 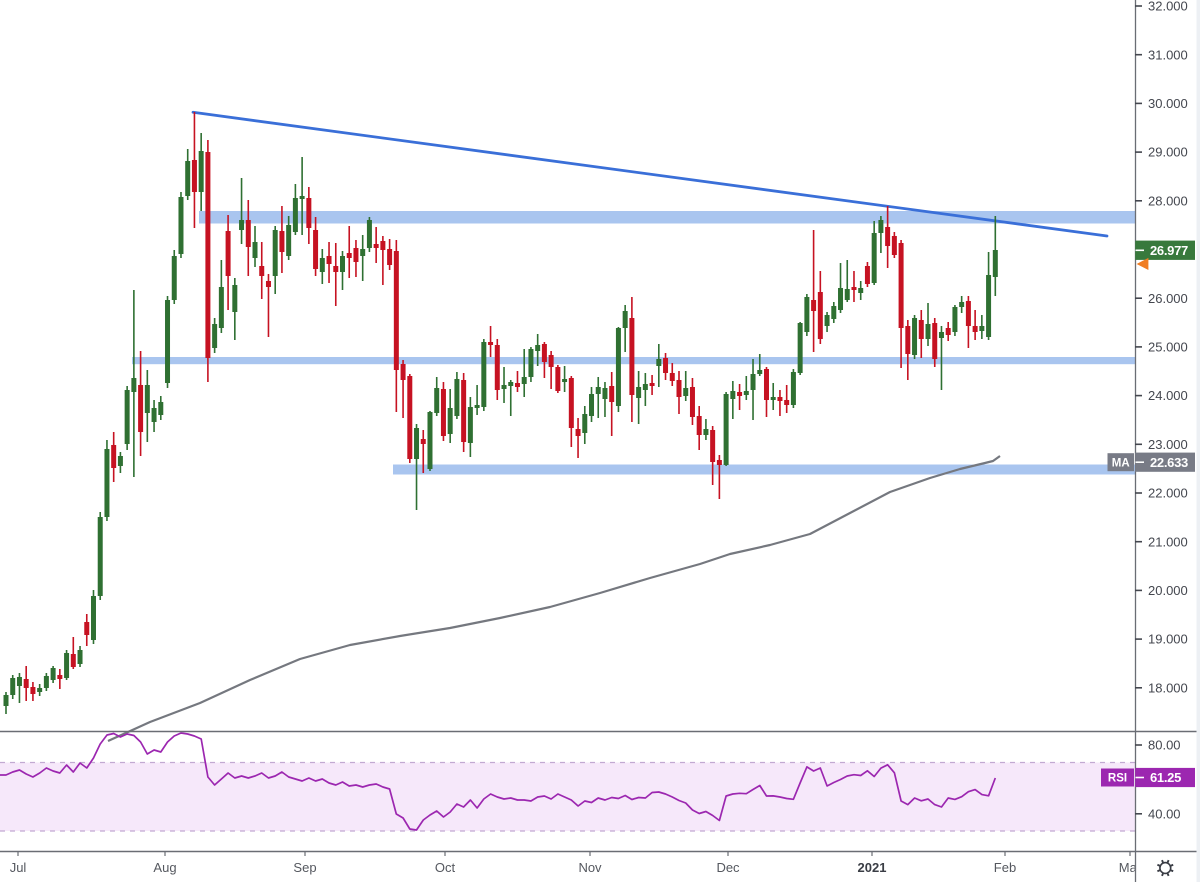 I want to click on svg-text: Feb, so click(x=1005, y=867).